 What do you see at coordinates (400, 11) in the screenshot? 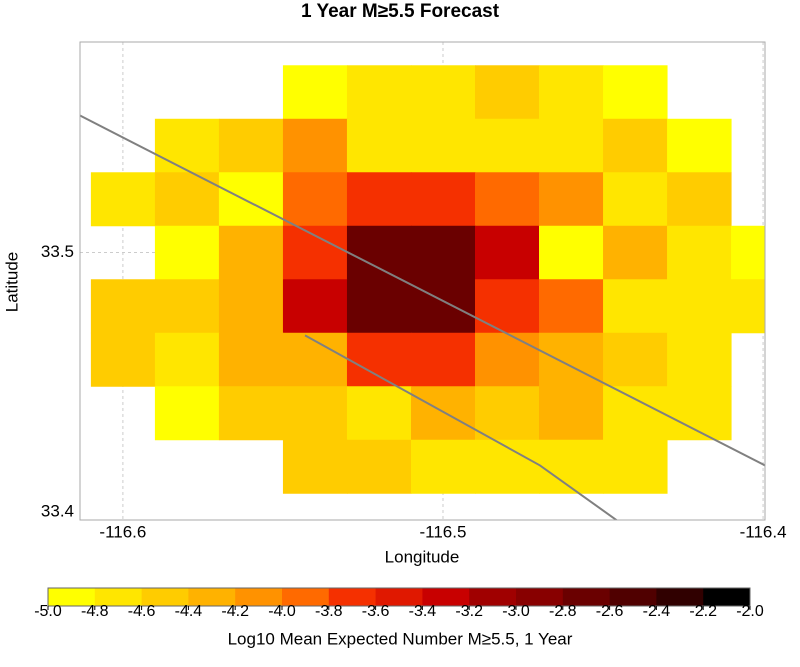
I see `chart-title: 1 Year M≥5.5 Forecast` at bounding box center [400, 11].